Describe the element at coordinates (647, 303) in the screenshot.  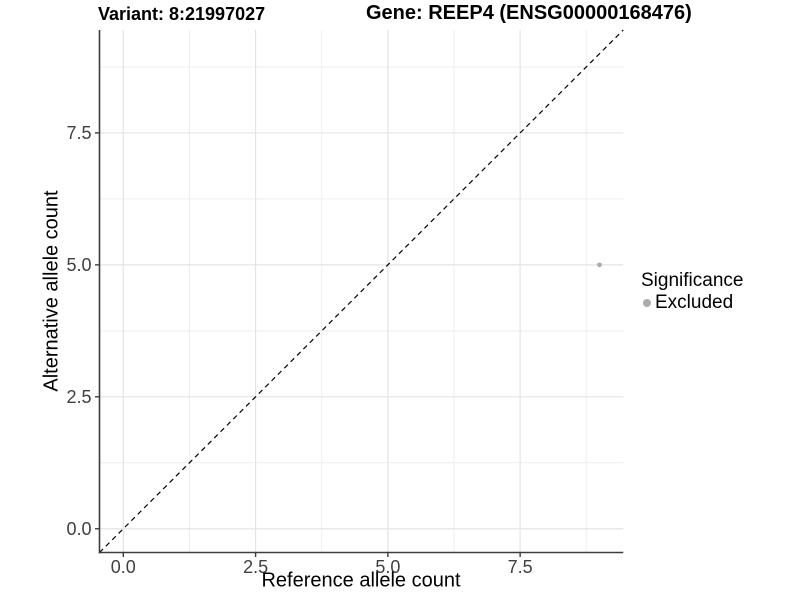
I see `legend-key-dot-icon` at that location.